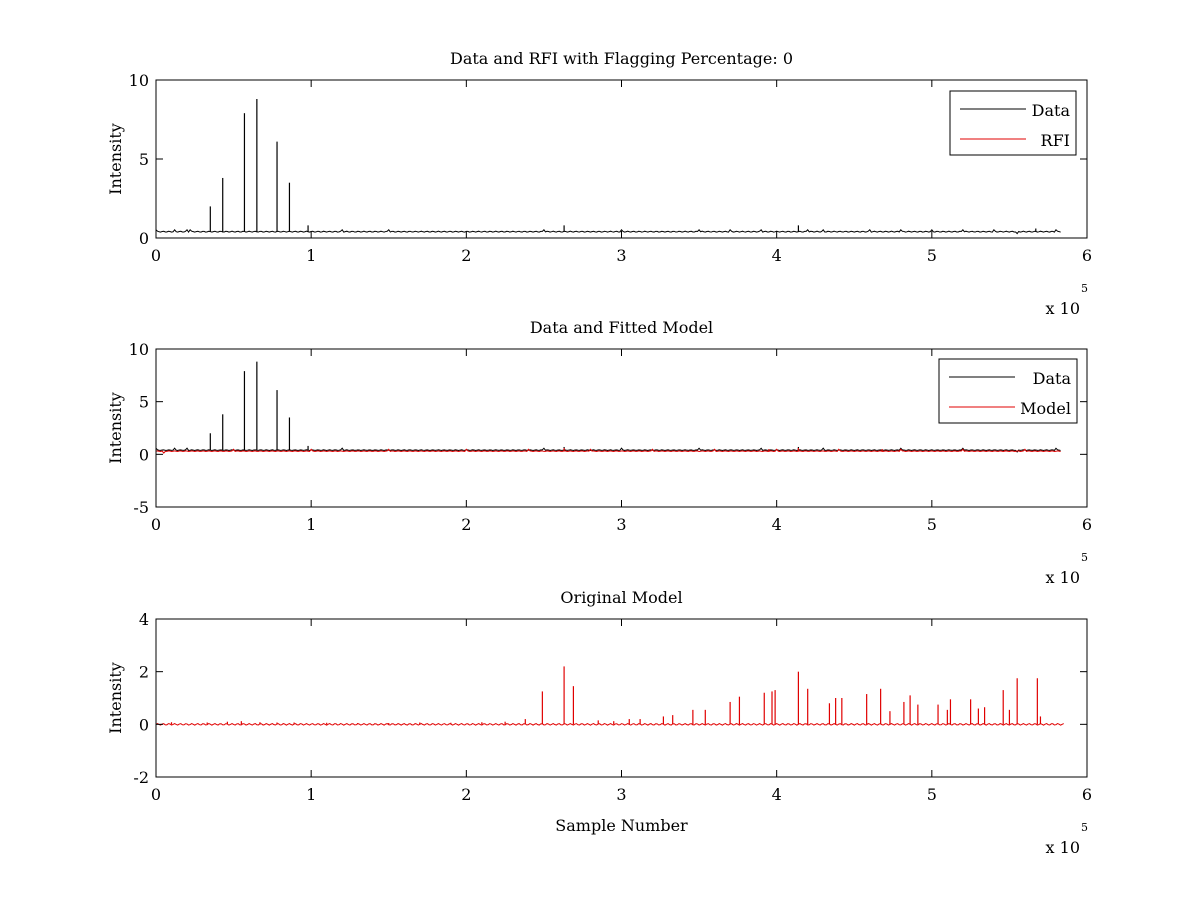 The height and width of the screenshot is (900, 1200). I want to click on legend: Data Model, so click(1008, 391).